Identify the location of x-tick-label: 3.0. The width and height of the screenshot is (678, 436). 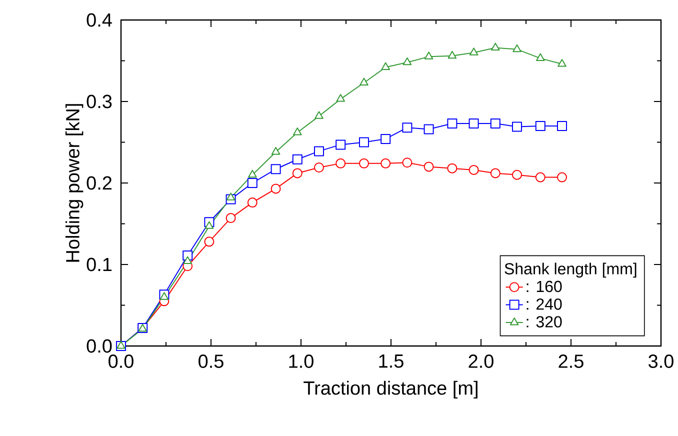
(661, 361).